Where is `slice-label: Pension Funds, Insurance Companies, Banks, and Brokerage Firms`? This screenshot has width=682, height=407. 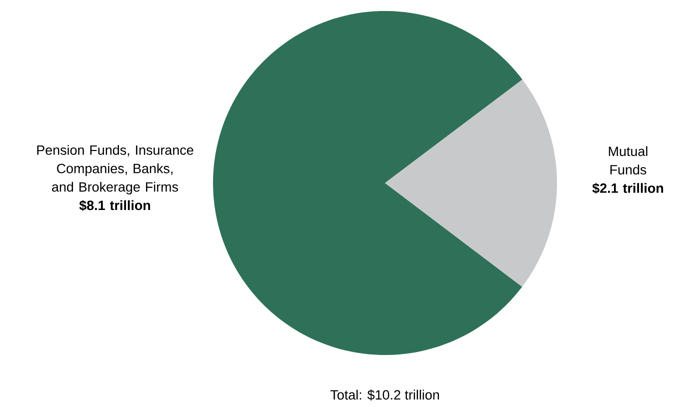
slice-label: Pension Funds, Insurance Companies, Banks, and Brokerage Firms is located at coordinates (115, 169).